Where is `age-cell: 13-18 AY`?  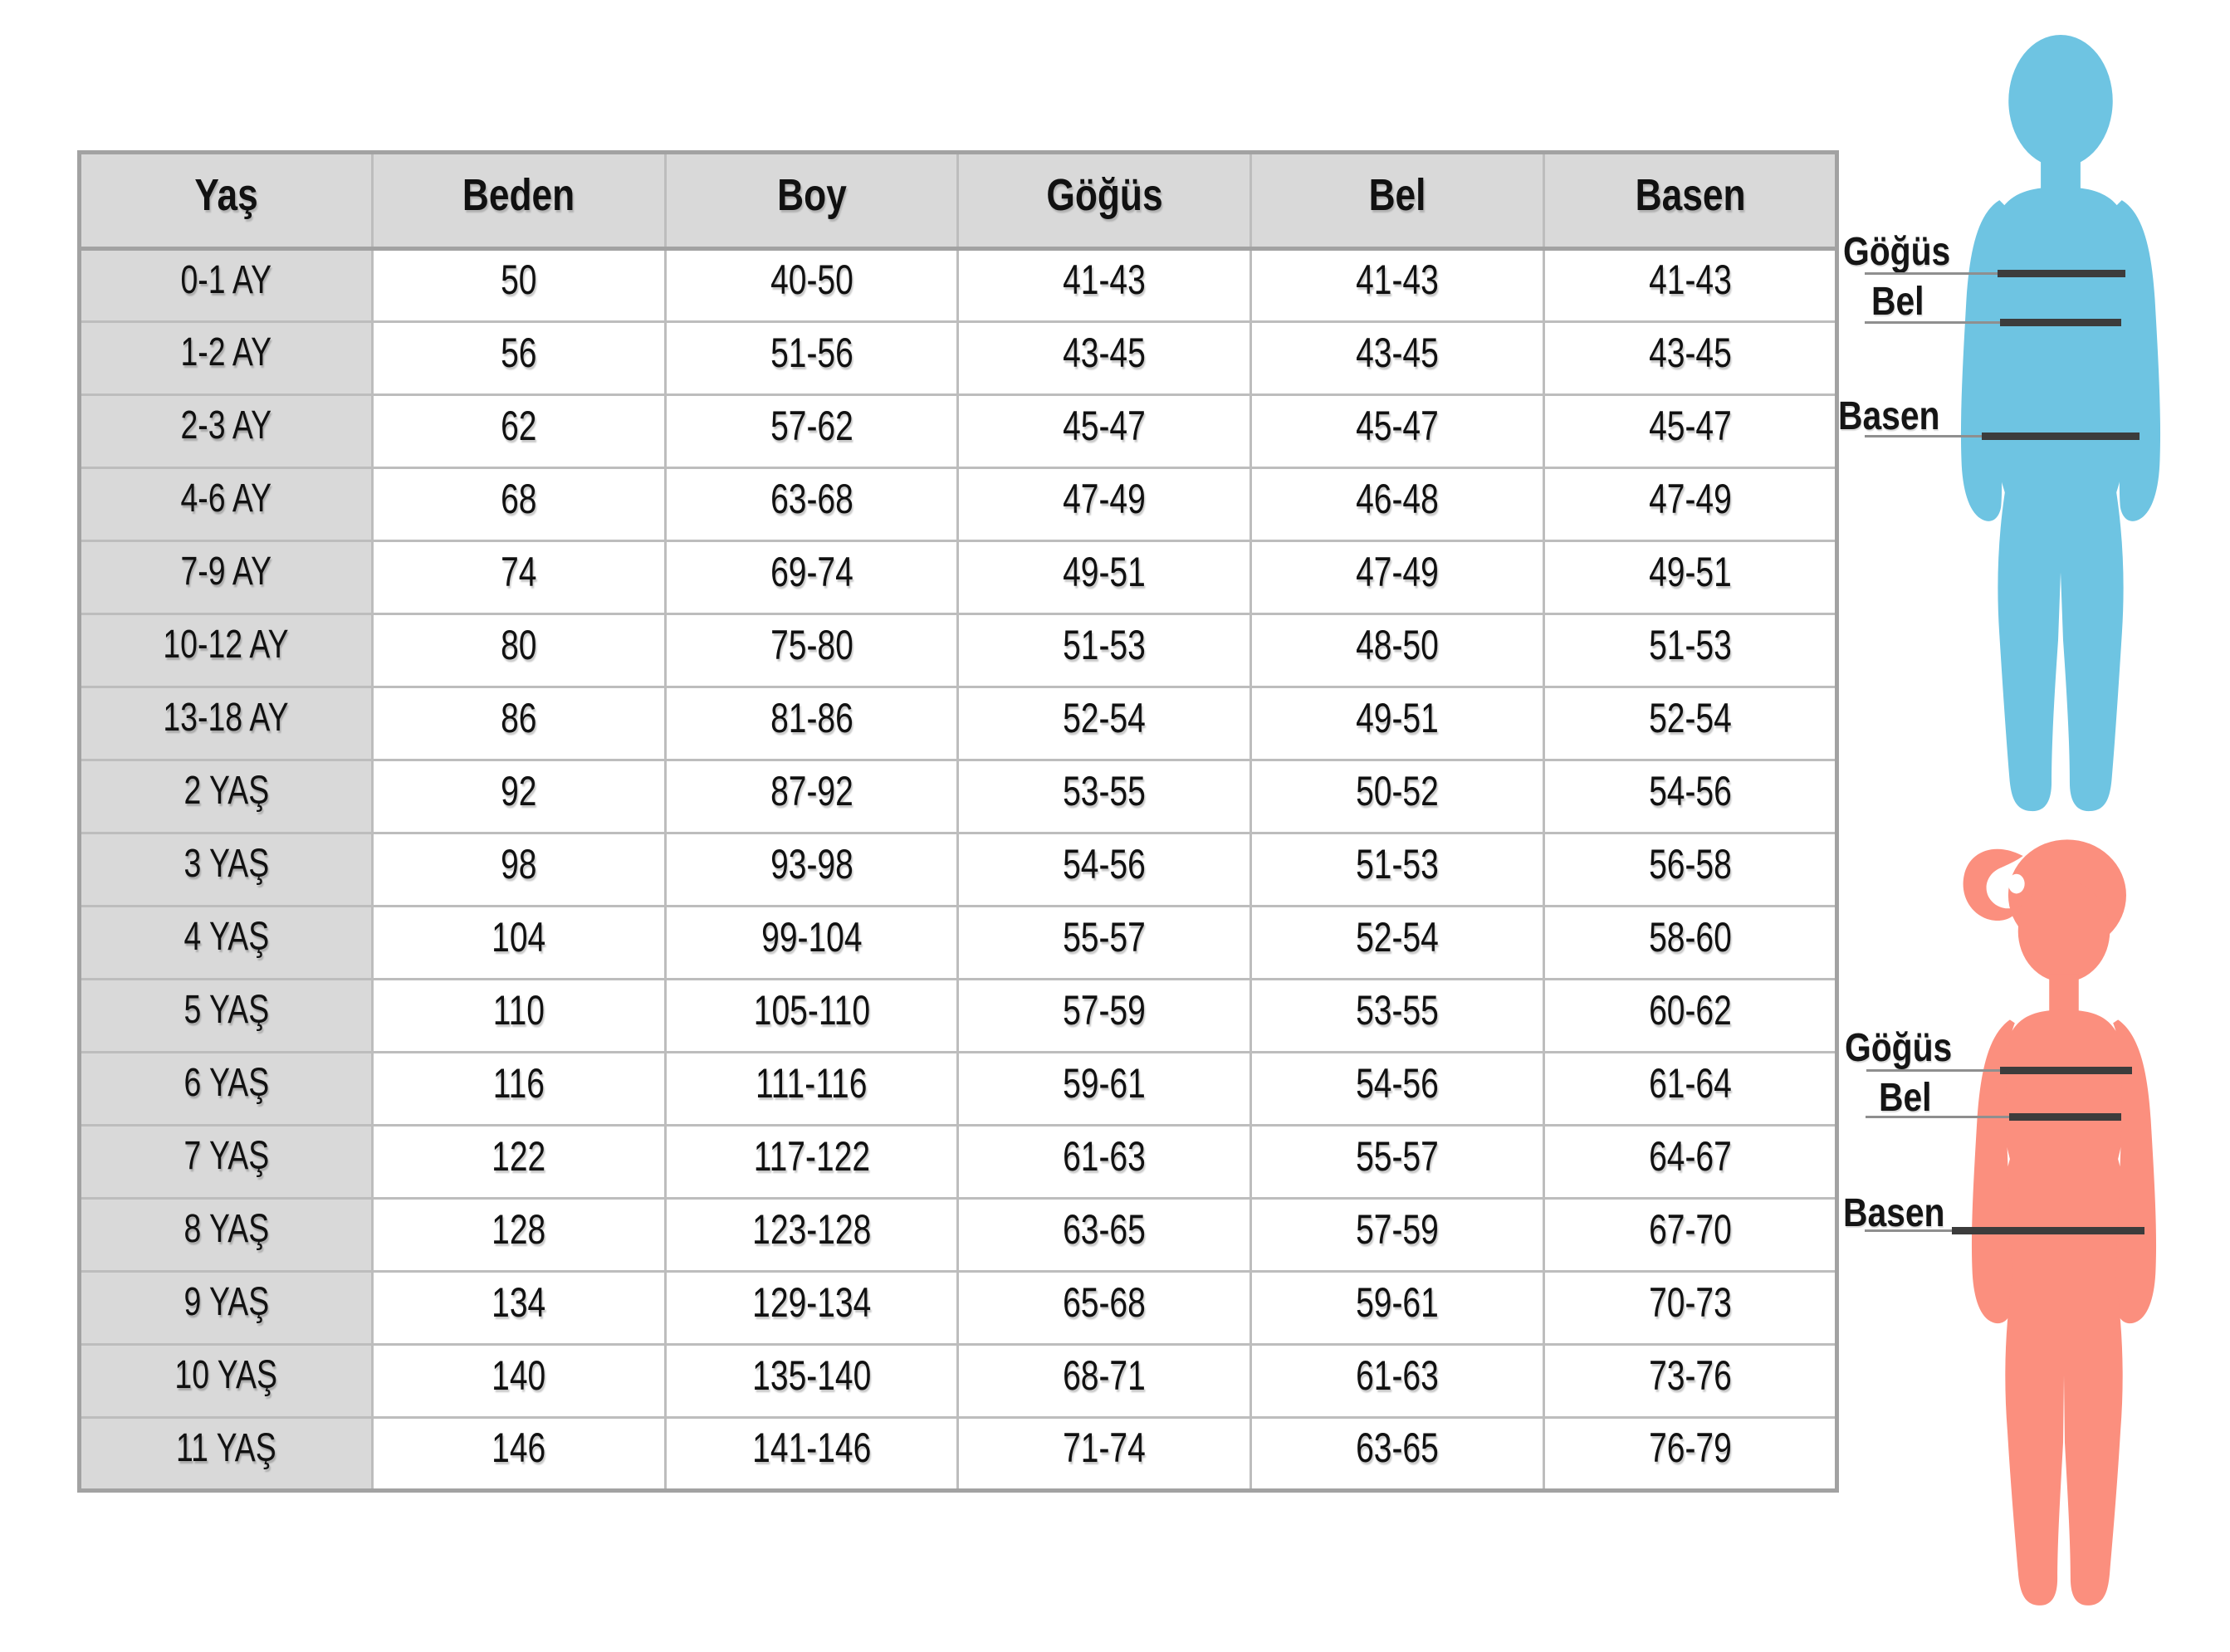
age-cell: 13-18 AY is located at coordinates (226, 723).